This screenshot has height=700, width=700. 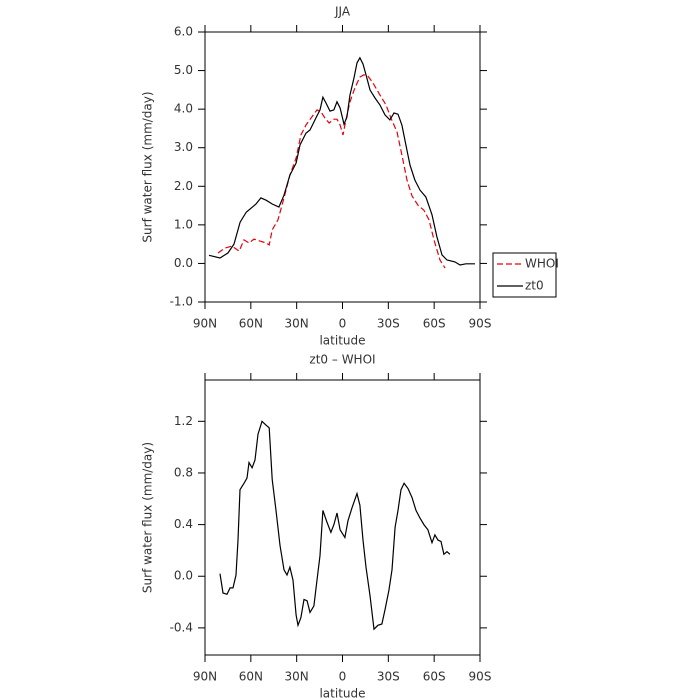 I want to click on chart-title: JJA, so click(x=342, y=12).